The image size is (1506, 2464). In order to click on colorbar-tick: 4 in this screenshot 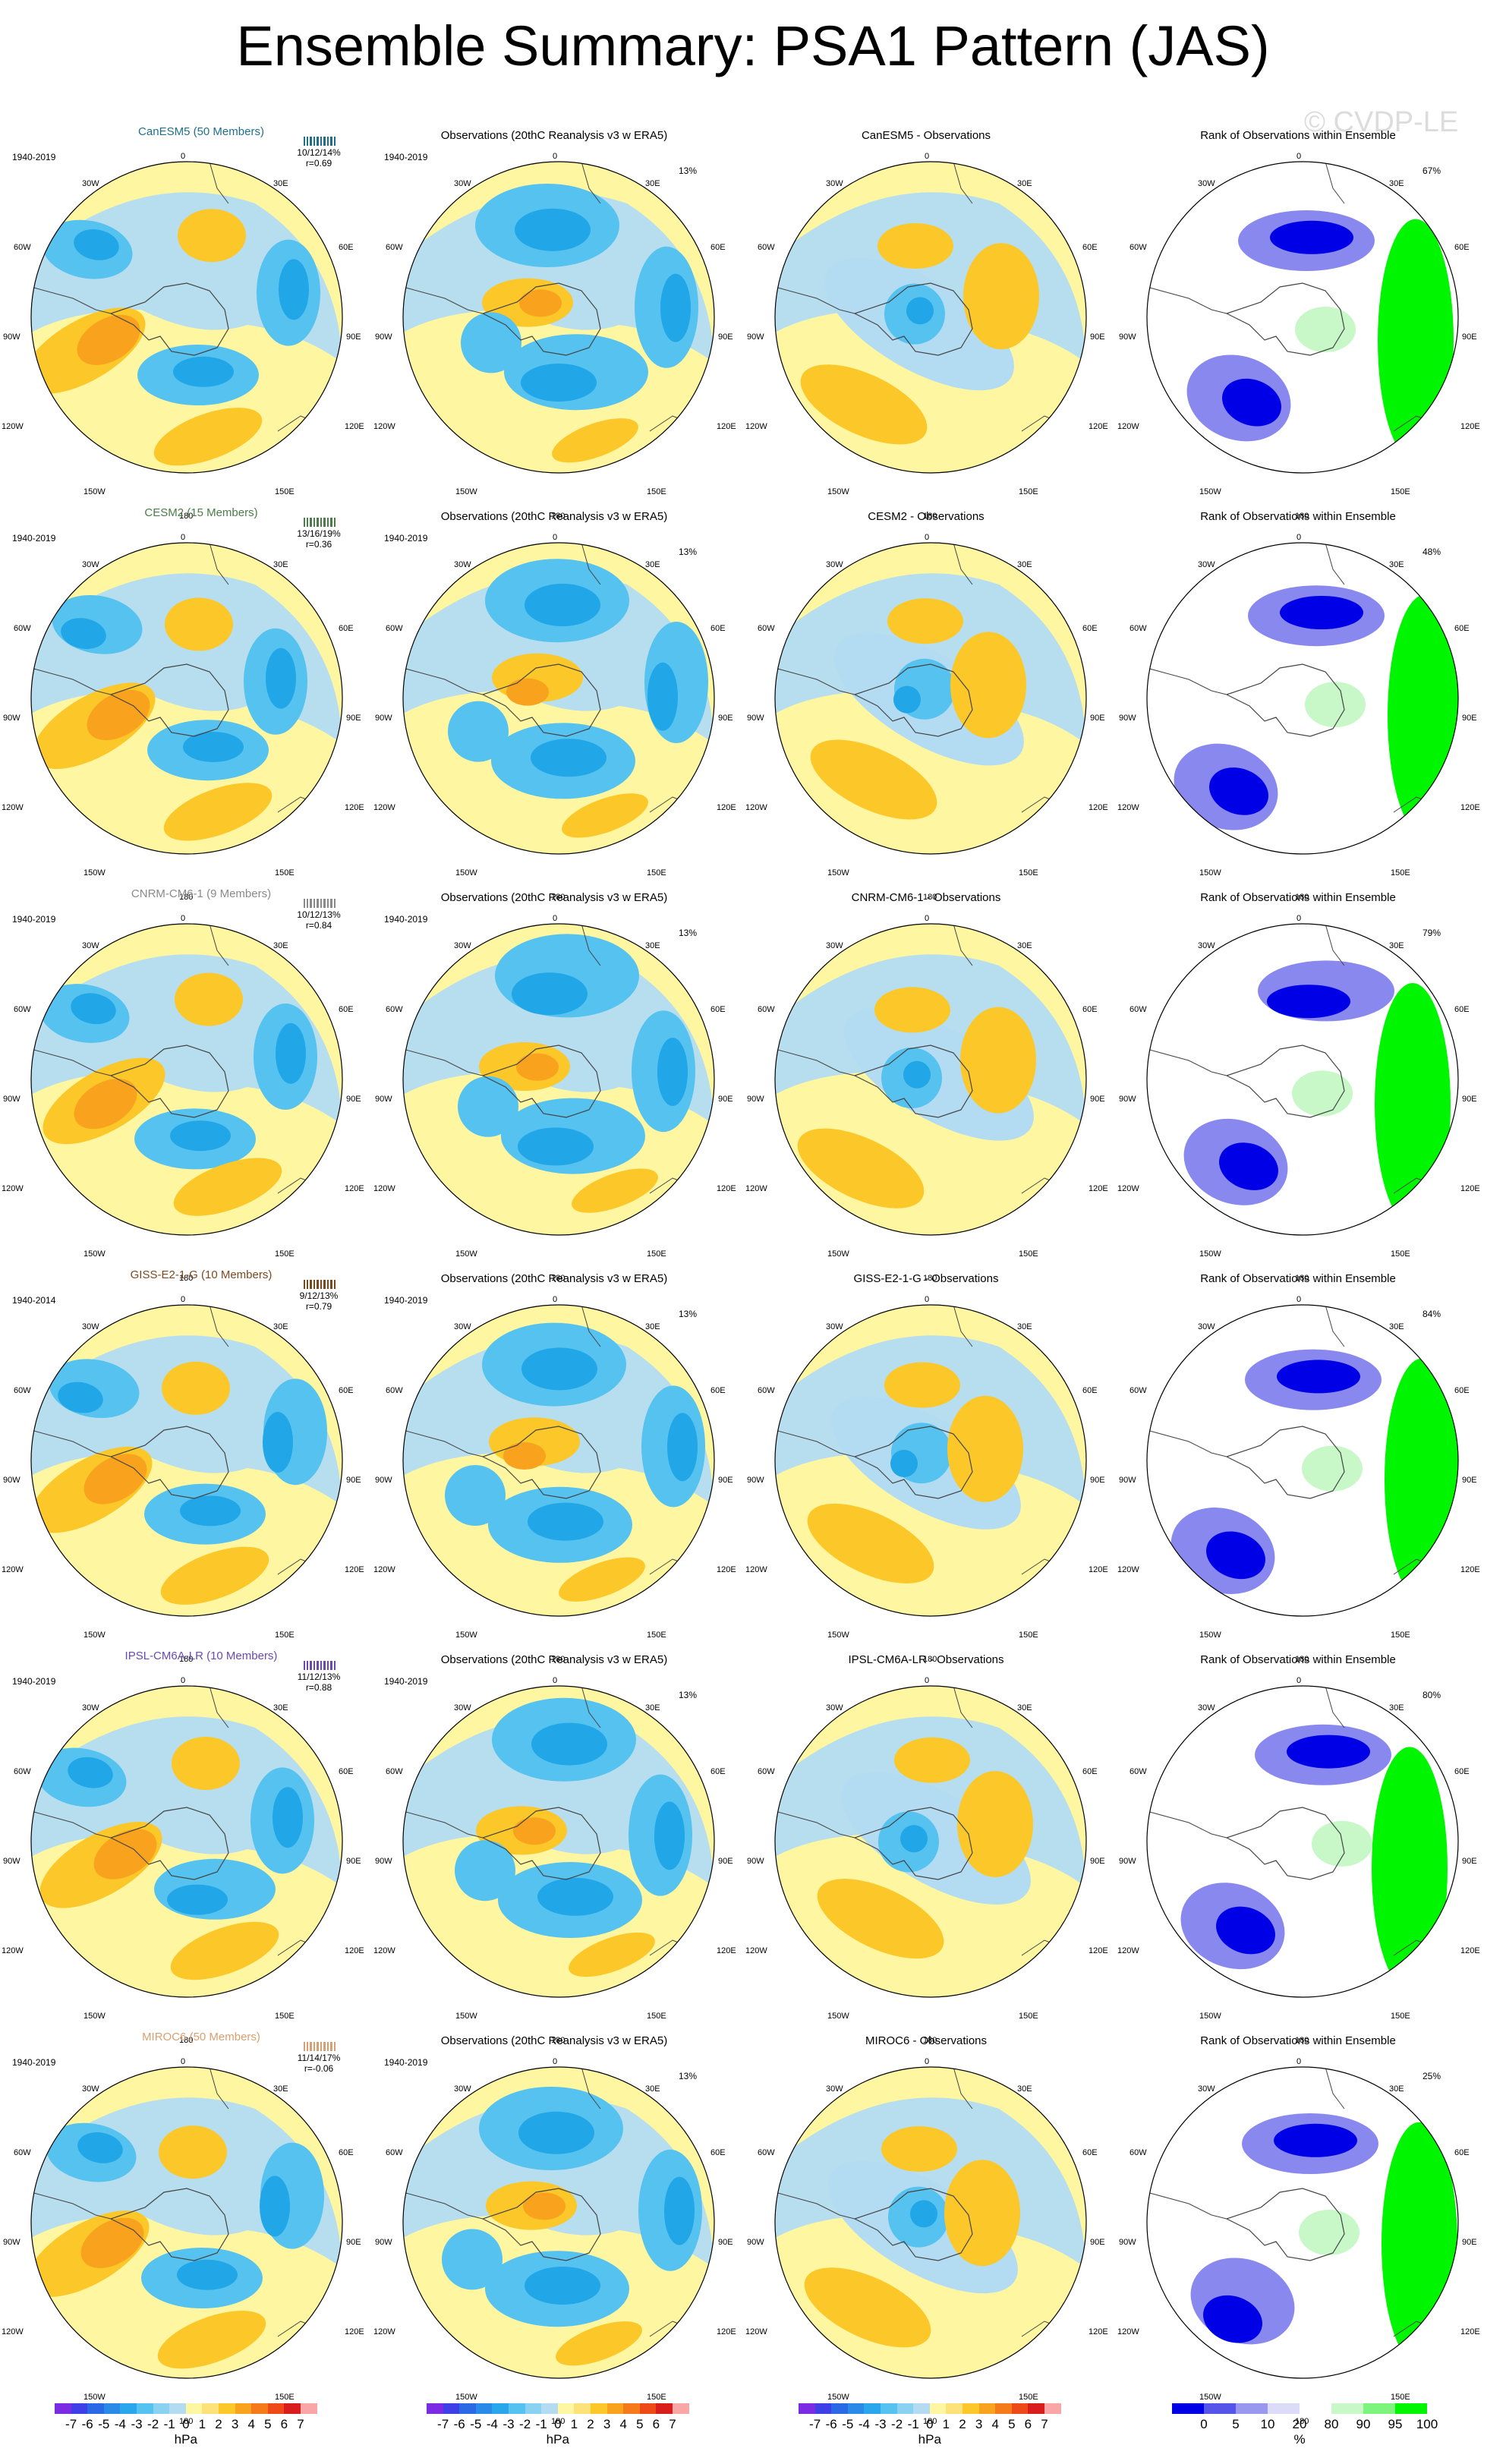, I will do `click(623, 2424)`.